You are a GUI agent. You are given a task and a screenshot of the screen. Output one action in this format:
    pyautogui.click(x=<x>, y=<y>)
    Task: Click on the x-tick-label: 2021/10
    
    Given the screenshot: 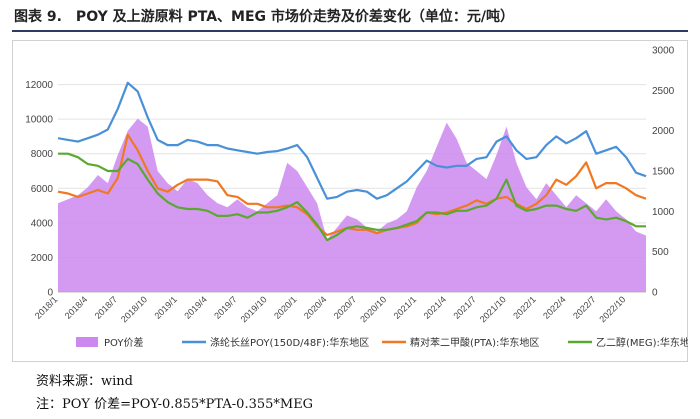 What is the action you would take?
    pyautogui.click(x=493, y=309)
    